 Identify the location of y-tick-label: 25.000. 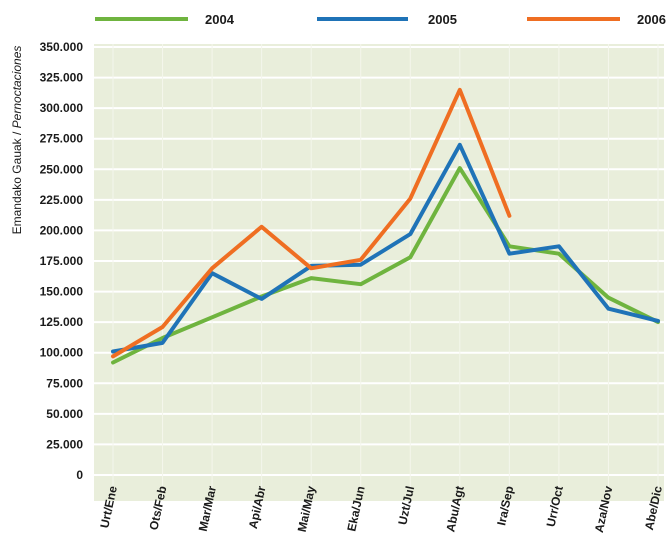
(64, 444).